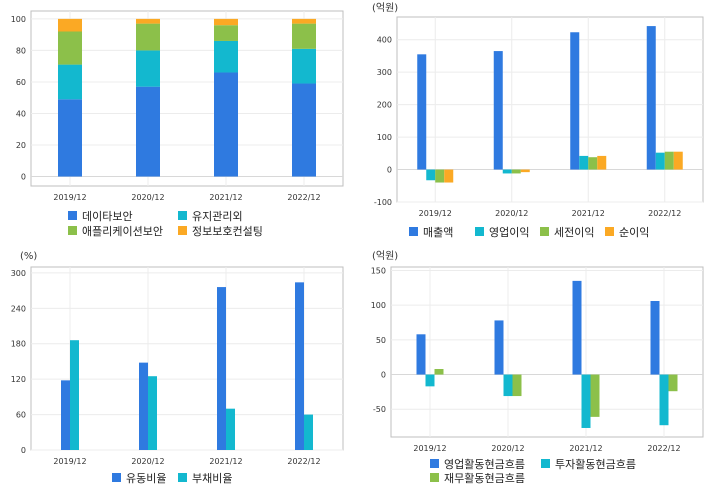 The width and height of the screenshot is (720, 496). Describe the element at coordinates (384, 40) in the screenshot. I see `y-tick-label: 400` at that location.